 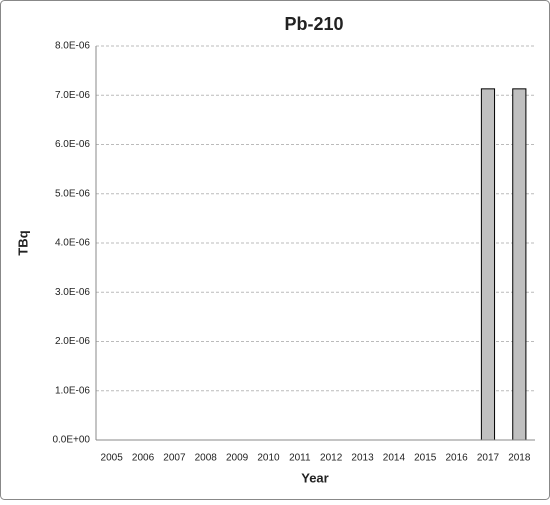 I want to click on x-tick-label: 2015, so click(x=425, y=458).